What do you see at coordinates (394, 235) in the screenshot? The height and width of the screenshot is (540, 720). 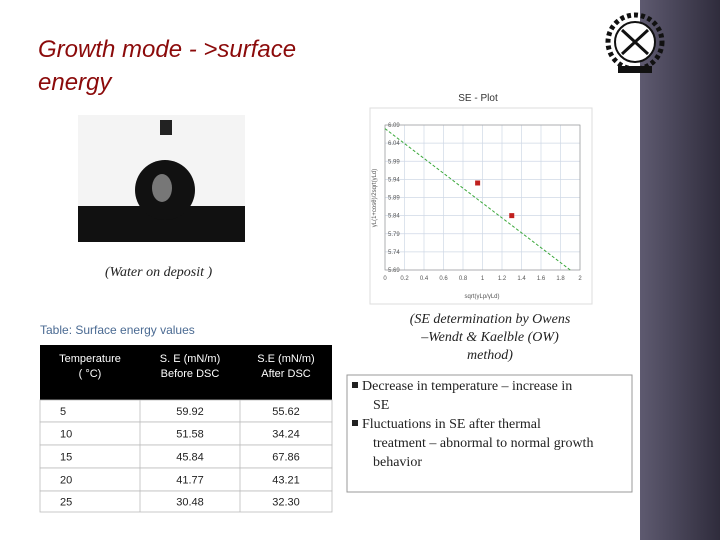 I see `y-tick-label: 5.79` at bounding box center [394, 235].